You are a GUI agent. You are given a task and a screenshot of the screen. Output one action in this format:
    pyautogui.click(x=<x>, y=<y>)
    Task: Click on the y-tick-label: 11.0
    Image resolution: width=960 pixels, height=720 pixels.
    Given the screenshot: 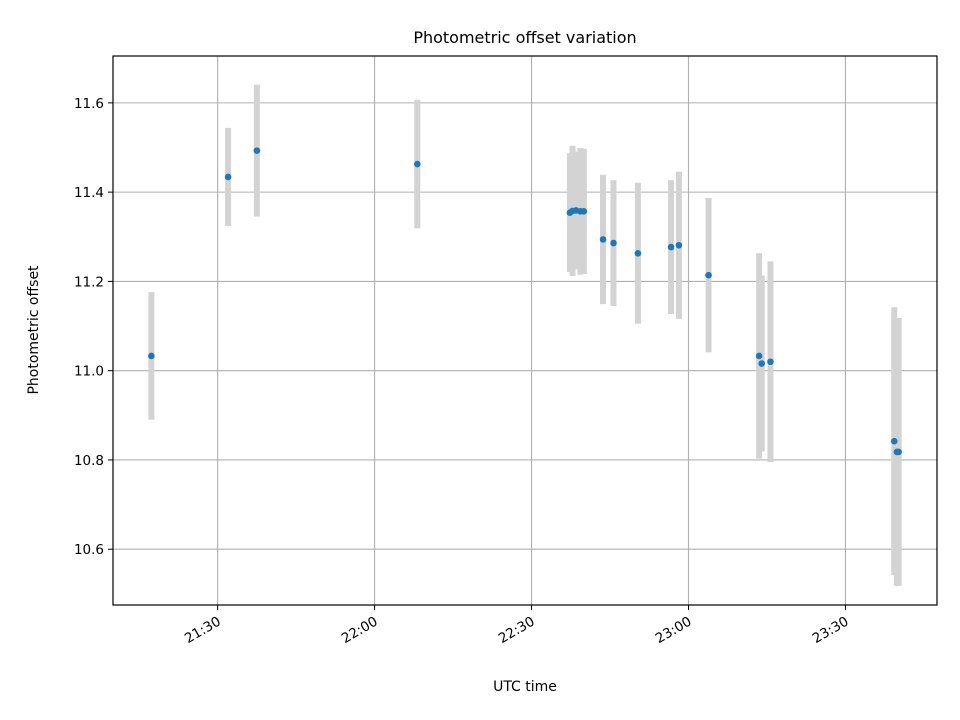 What is the action you would take?
    pyautogui.click(x=89, y=372)
    